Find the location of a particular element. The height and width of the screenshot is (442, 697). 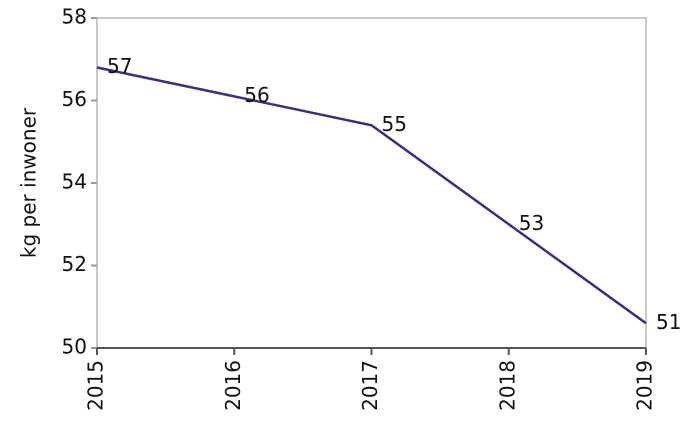

y-tick-label: 54 is located at coordinates (74, 182).